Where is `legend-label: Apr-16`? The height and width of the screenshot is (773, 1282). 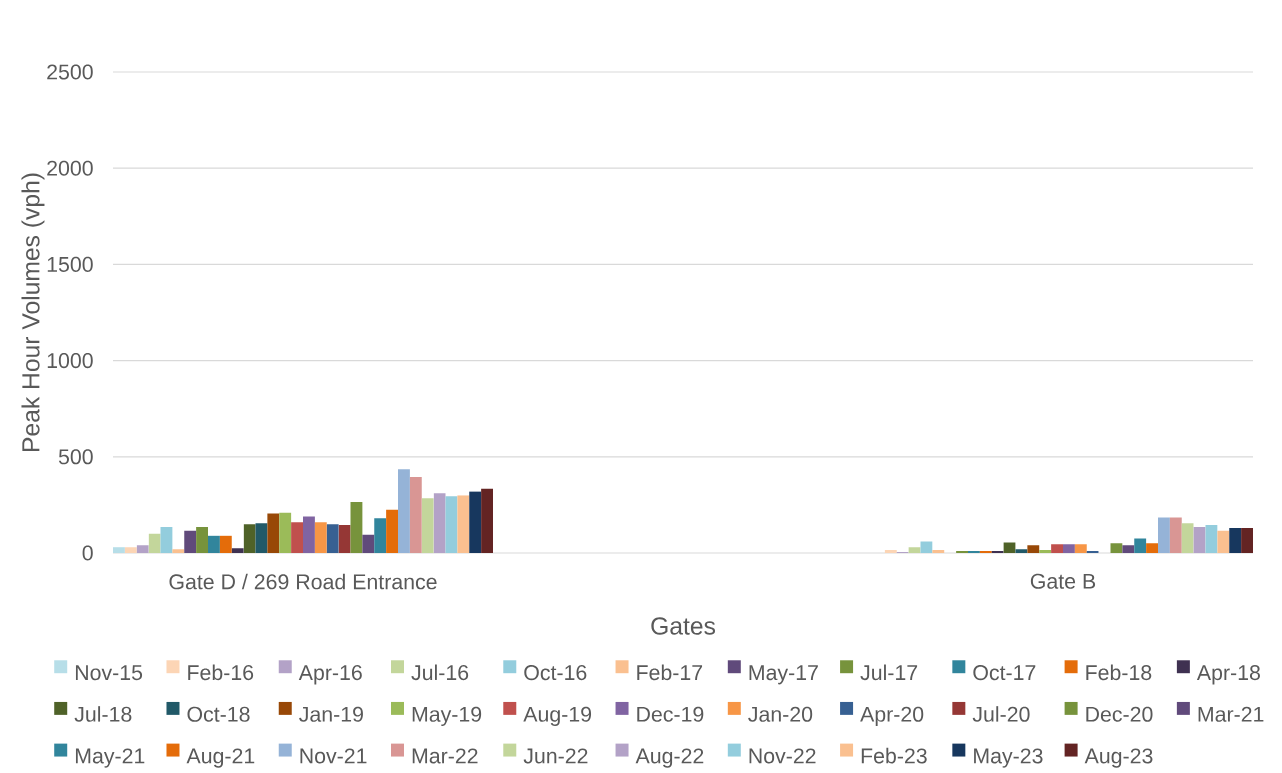 legend-label: Apr-16 is located at coordinates (330, 675).